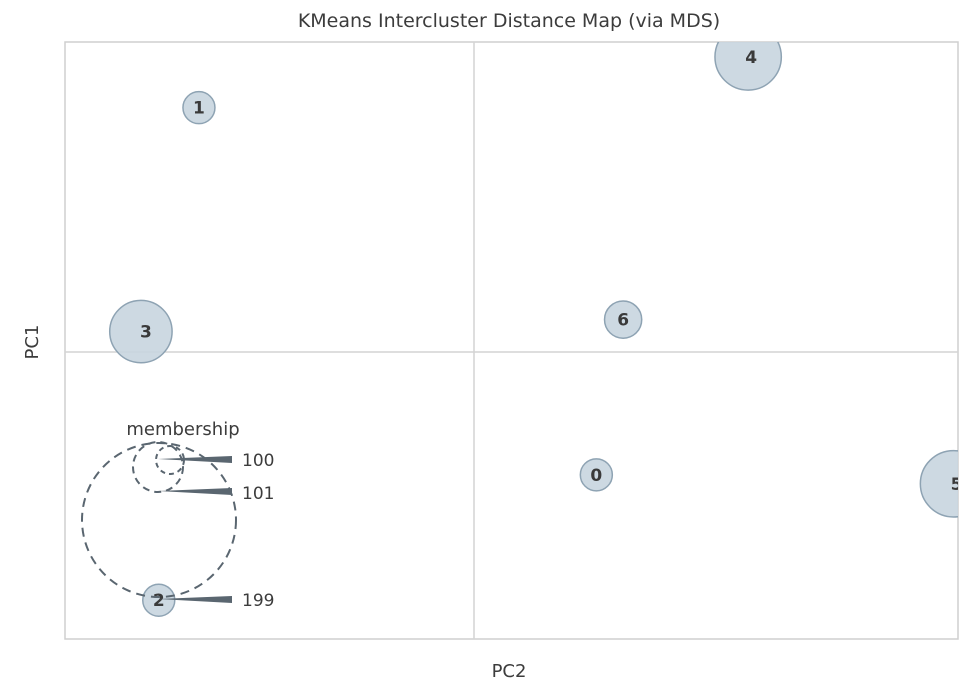 The height and width of the screenshot is (700, 974). I want to click on cluster-label-2: 2, so click(159, 601).